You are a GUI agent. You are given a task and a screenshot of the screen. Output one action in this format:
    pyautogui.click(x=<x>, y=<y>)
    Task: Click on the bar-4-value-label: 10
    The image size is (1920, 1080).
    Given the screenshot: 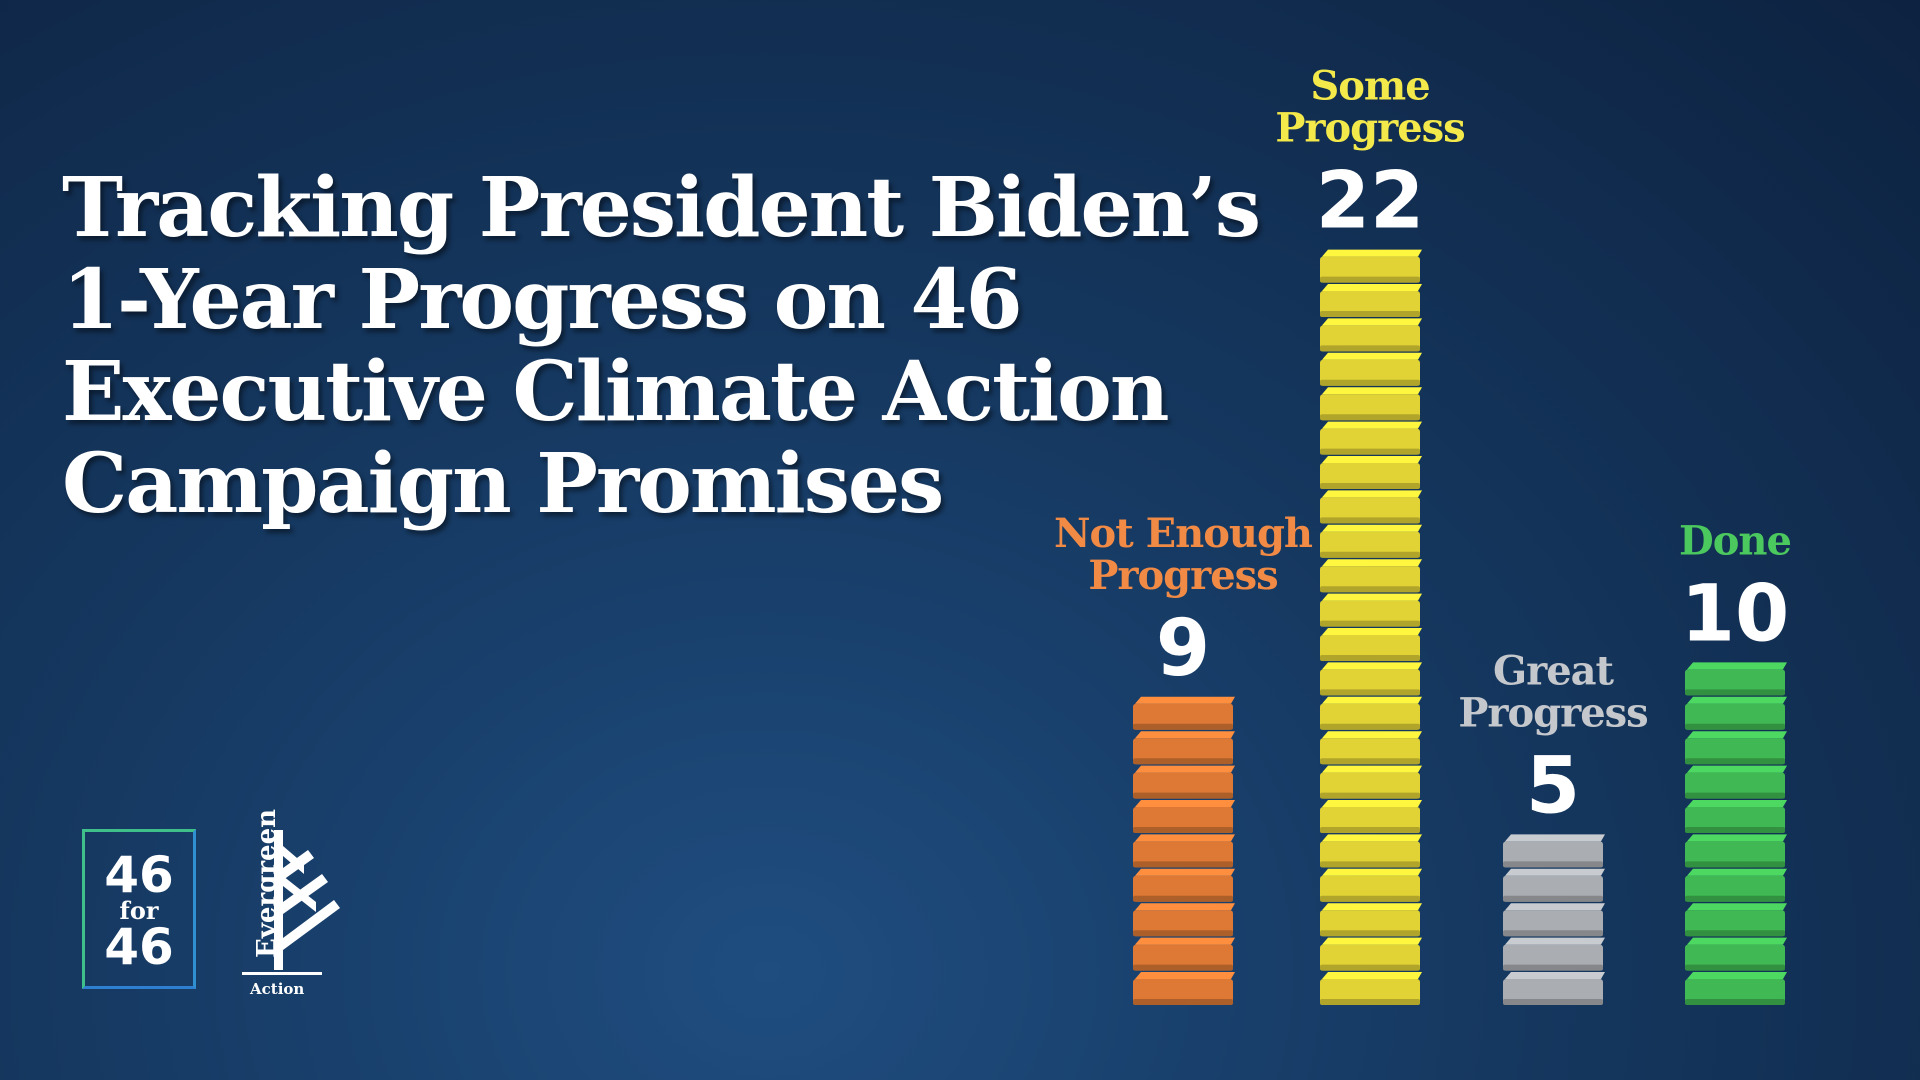 What is the action you would take?
    pyautogui.click(x=1735, y=614)
    